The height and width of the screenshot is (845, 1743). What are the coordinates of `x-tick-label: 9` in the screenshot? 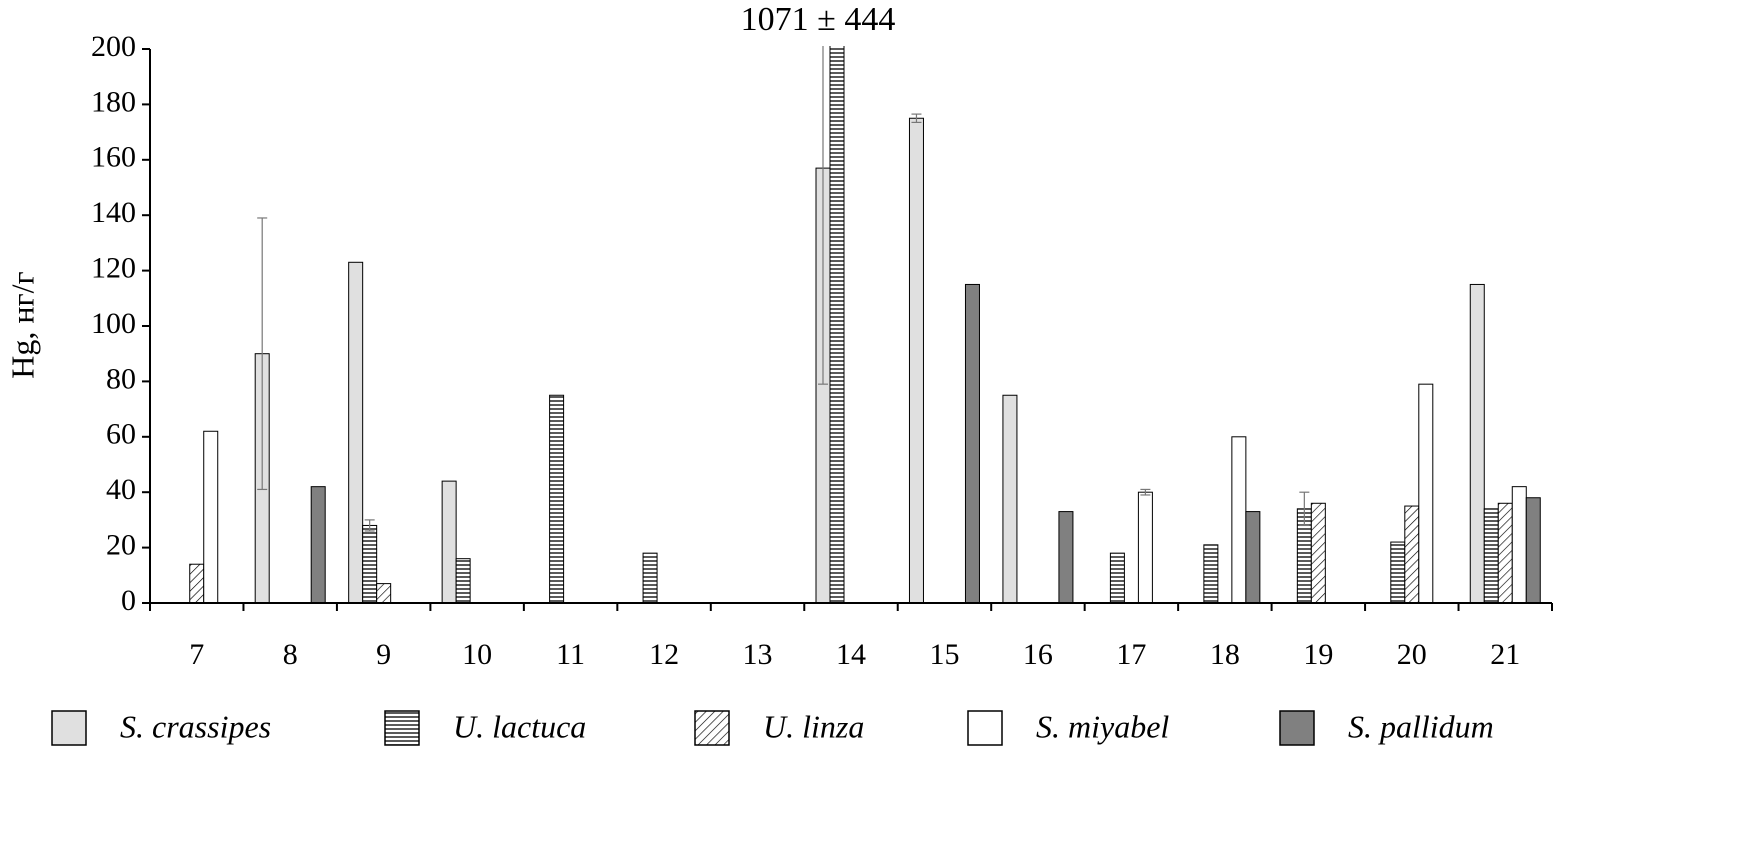 It's located at (383, 654).